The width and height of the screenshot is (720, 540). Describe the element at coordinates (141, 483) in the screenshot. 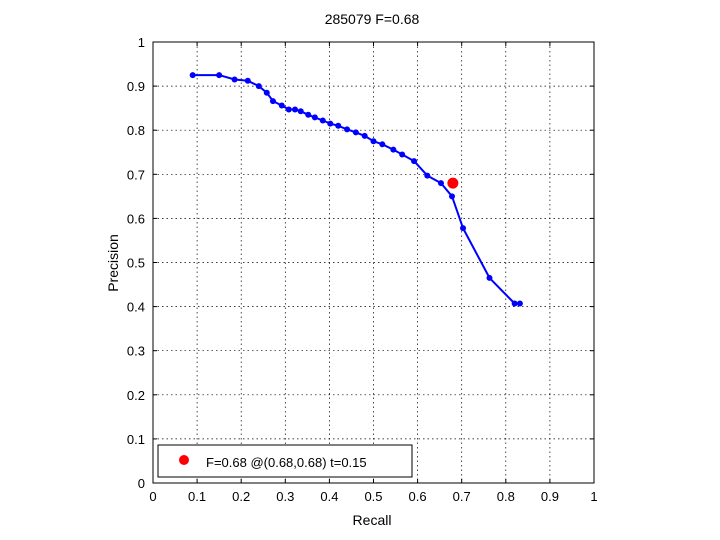

I see `y-tick-label: 0` at that location.